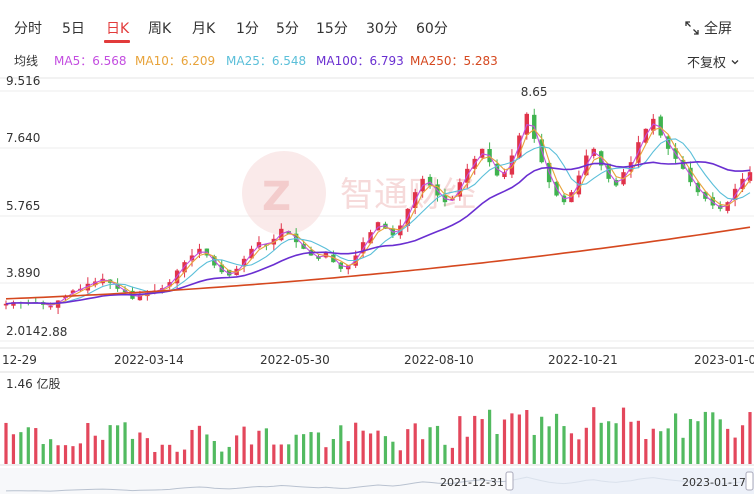 This screenshot has height=504, width=754. Describe the element at coordinates (509, 481) in the screenshot. I see `navigator-left-handle` at that location.